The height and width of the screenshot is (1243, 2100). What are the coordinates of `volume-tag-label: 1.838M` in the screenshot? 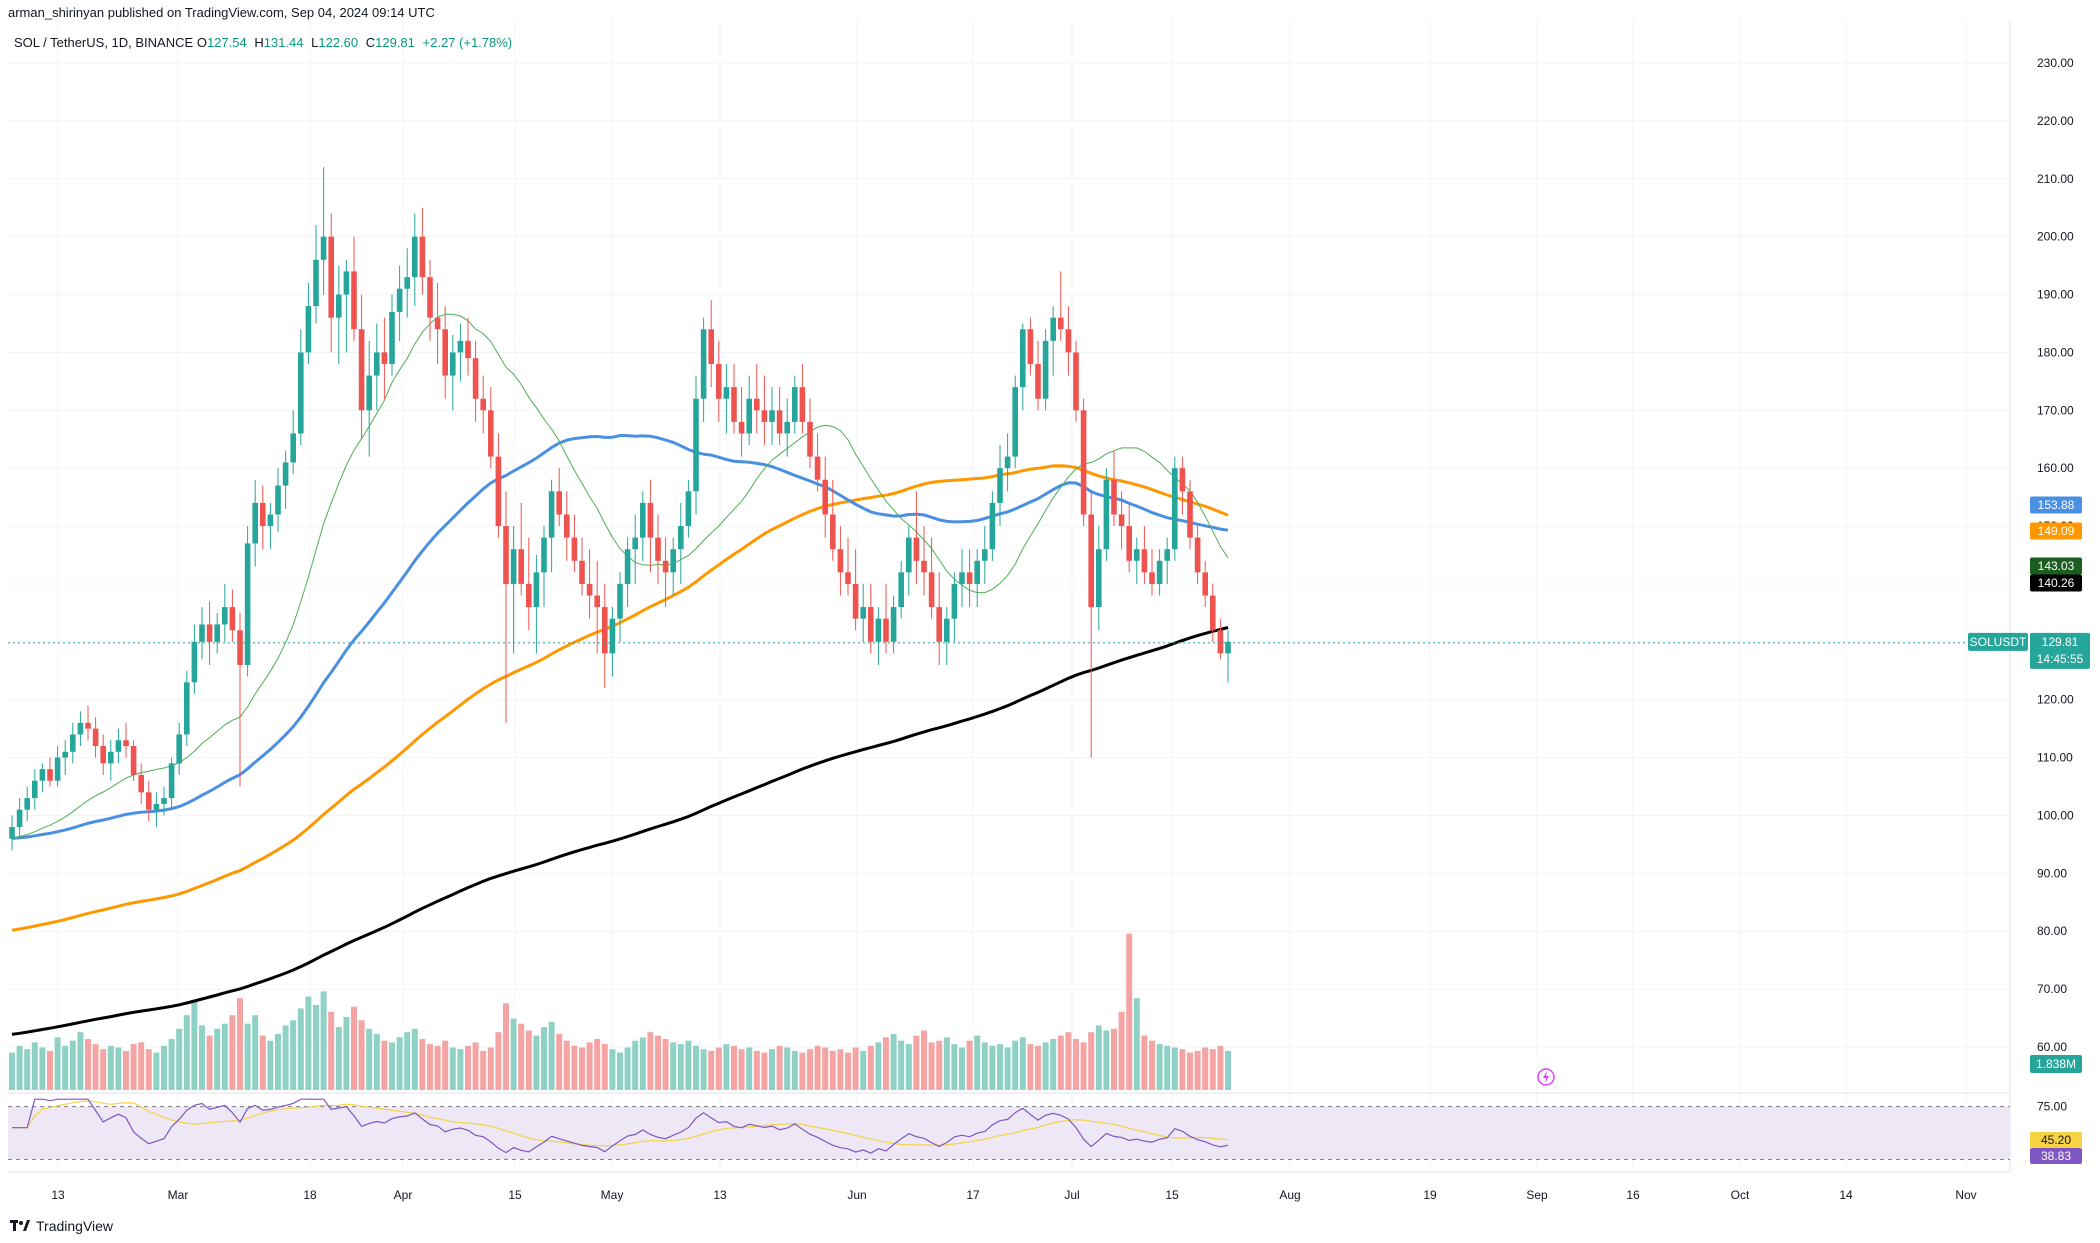 It's located at (2056, 1064).